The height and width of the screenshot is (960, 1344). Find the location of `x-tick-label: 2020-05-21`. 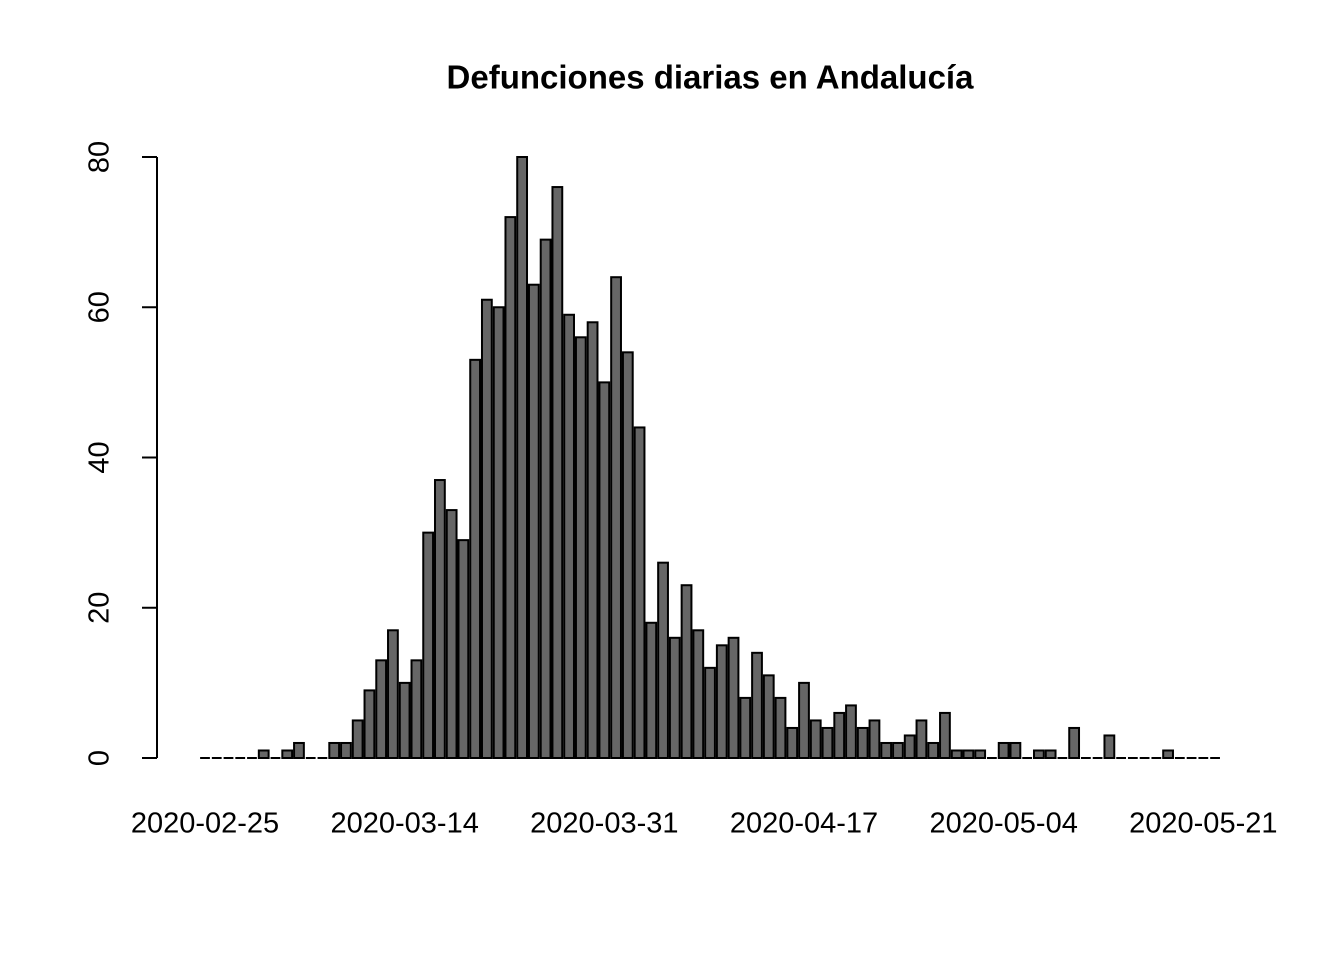

x-tick-label: 2020-05-21 is located at coordinates (1203, 824).